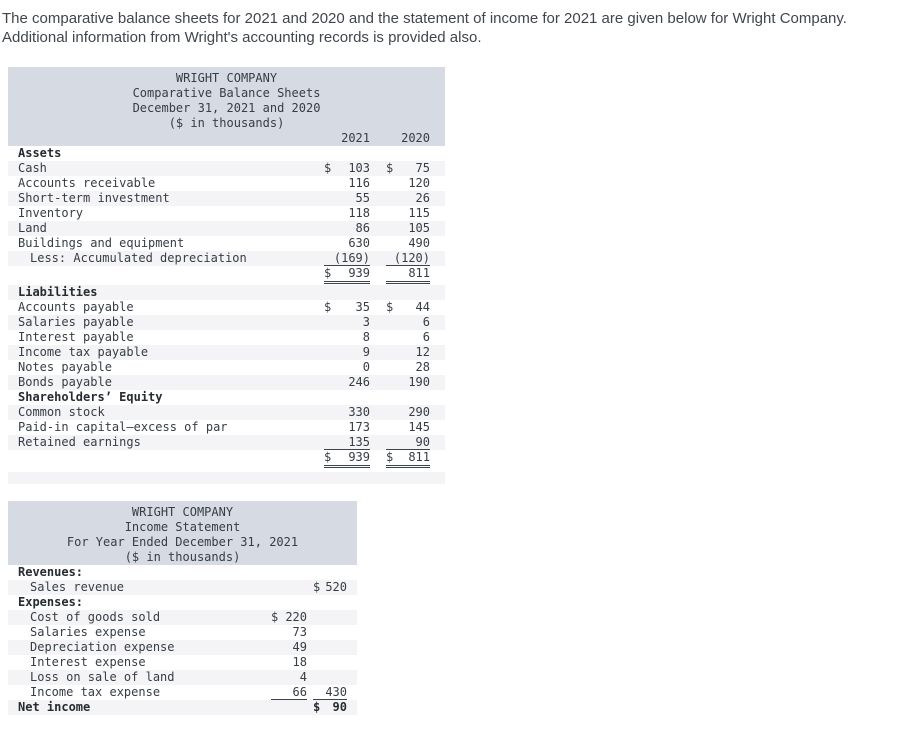 This screenshot has height=736, width=922. I want to click on value-cell-col1: 118, so click(347, 213).